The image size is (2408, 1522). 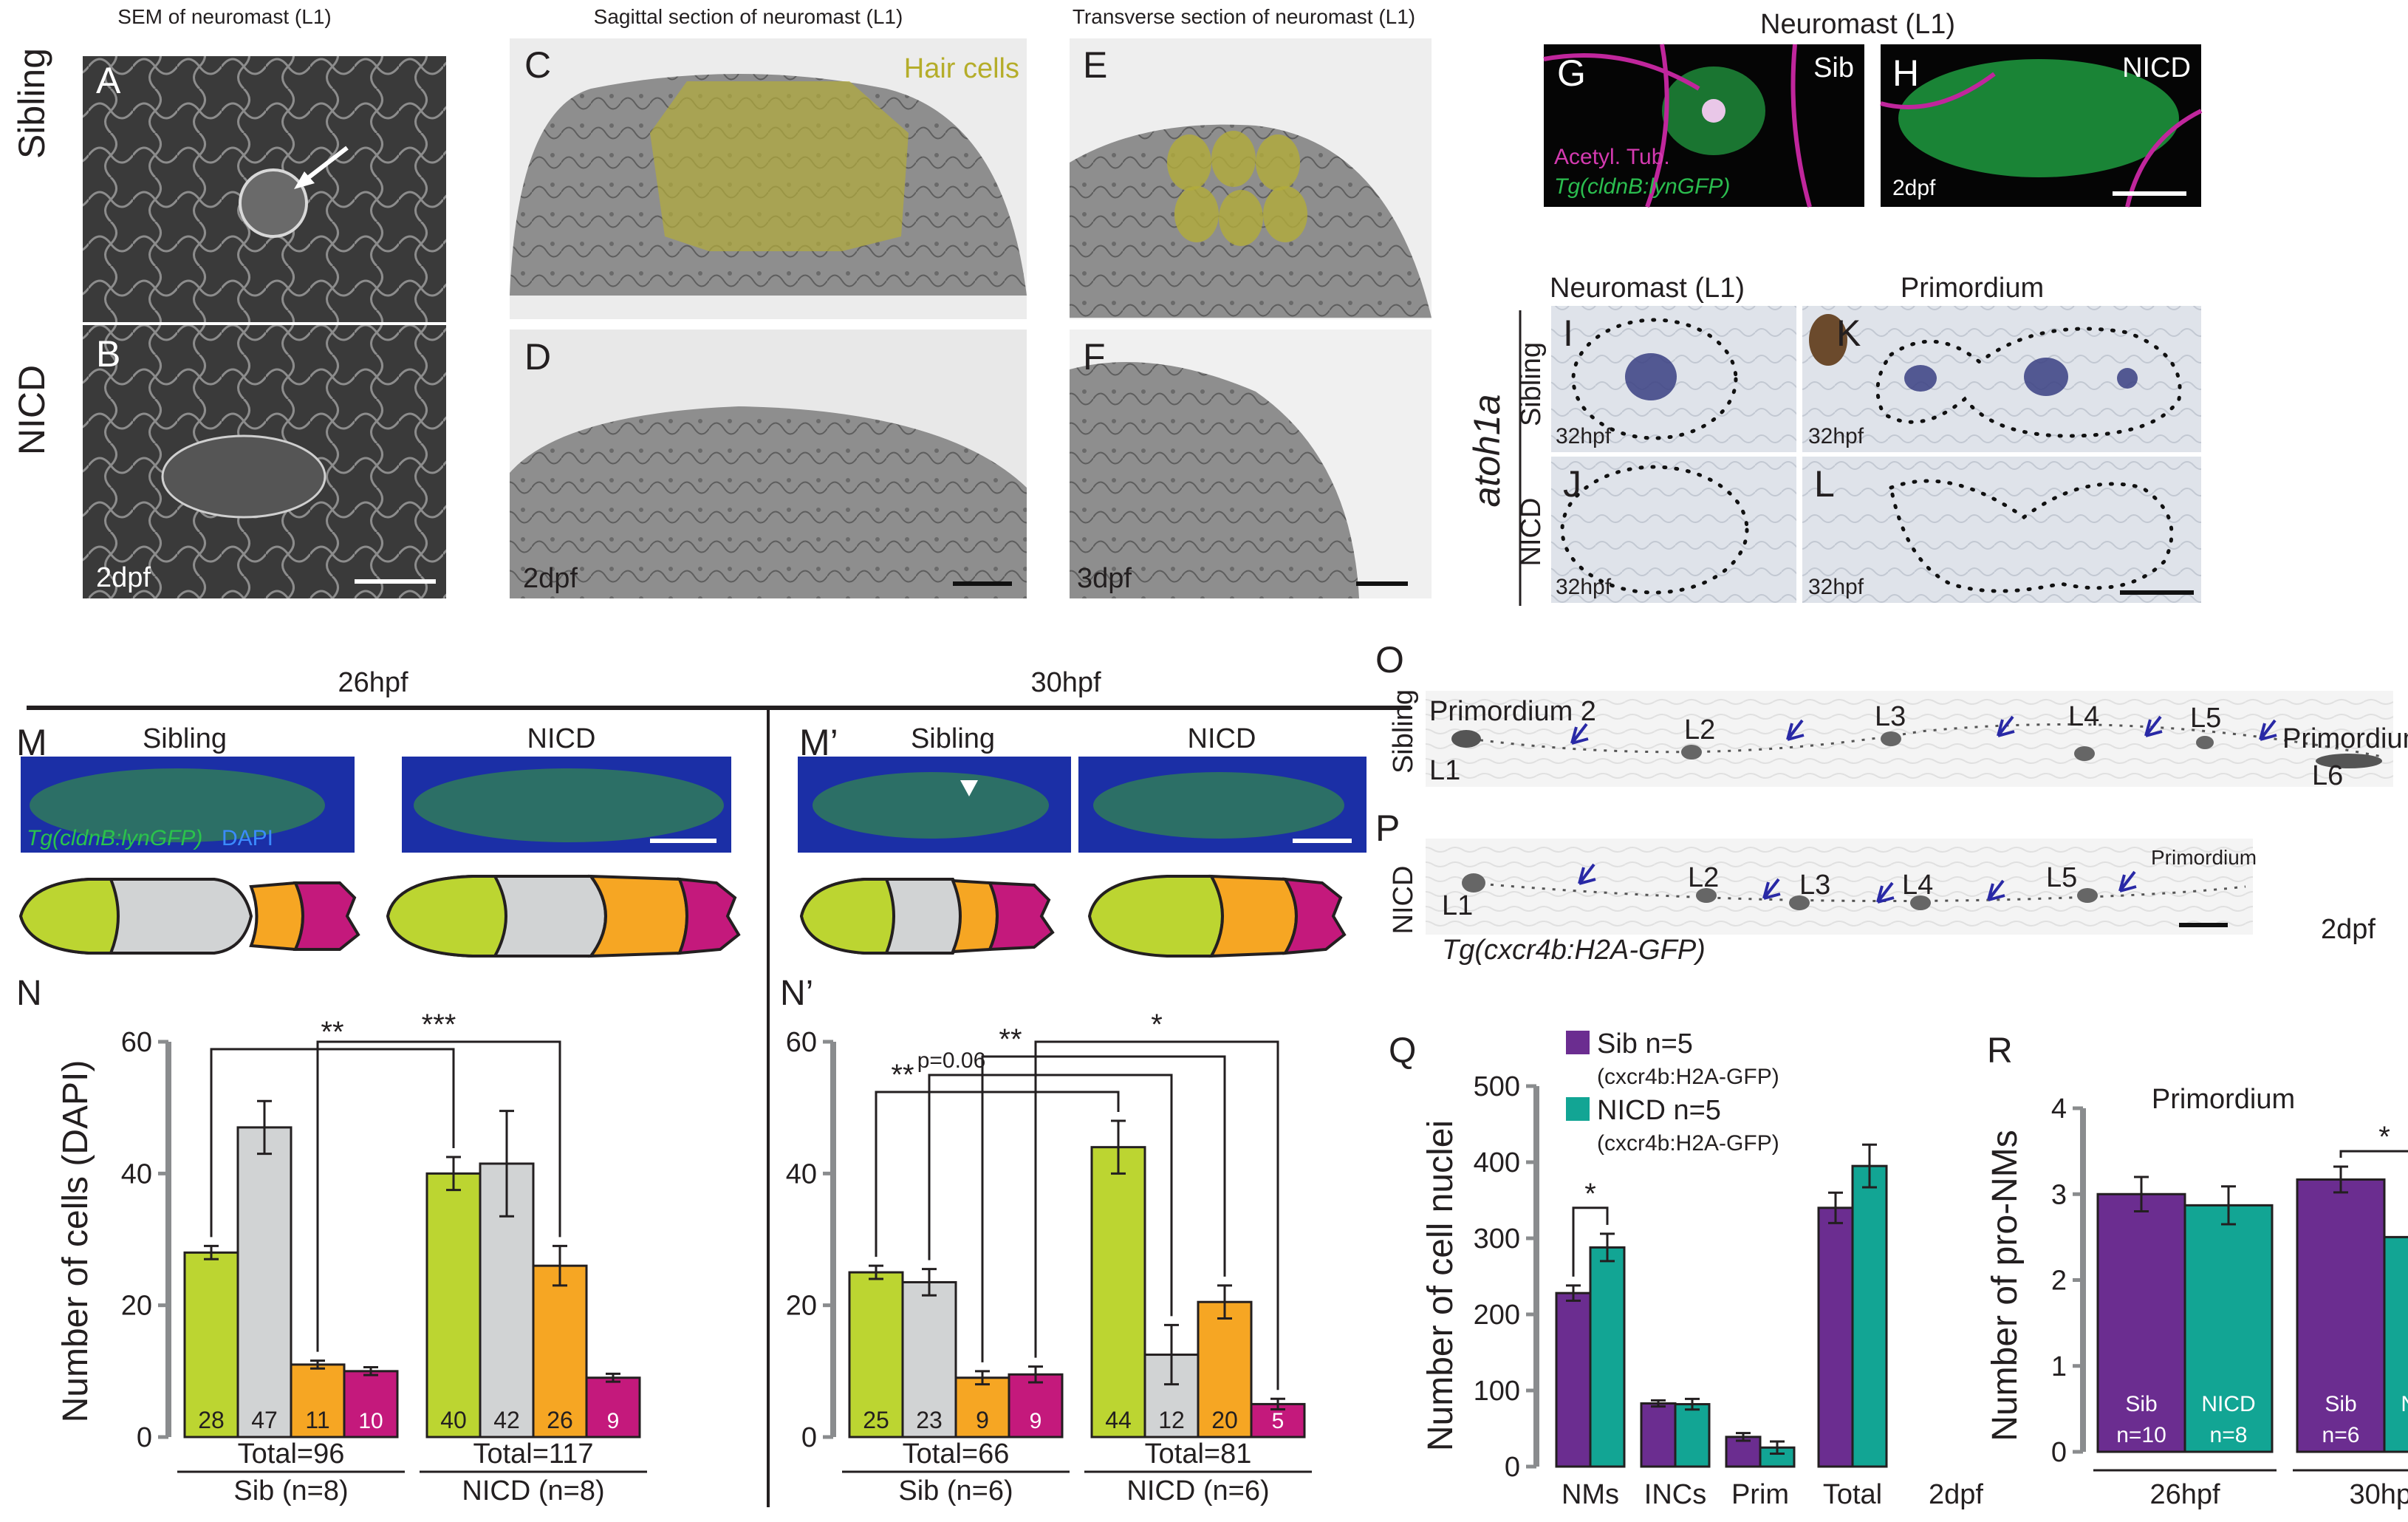 What do you see at coordinates (2404, 1404) in the screenshot?
I see `r-bar-series: NICD` at bounding box center [2404, 1404].